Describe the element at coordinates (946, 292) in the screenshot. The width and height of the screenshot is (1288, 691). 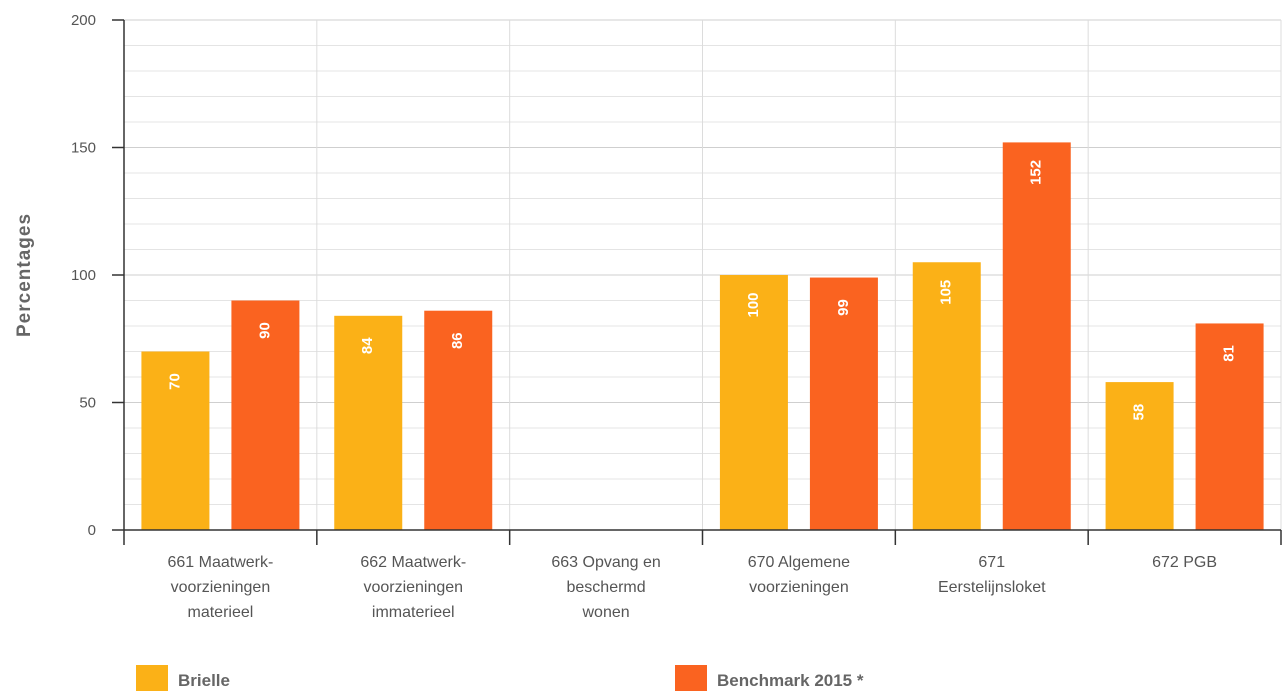
I see `bar-value-label: 105` at that location.